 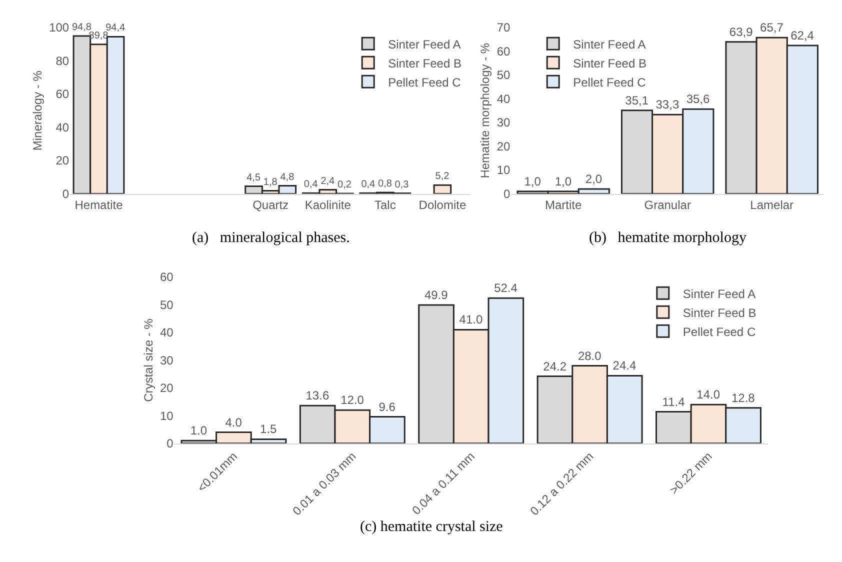 I want to click on data-label: 0,3, so click(x=402, y=184).